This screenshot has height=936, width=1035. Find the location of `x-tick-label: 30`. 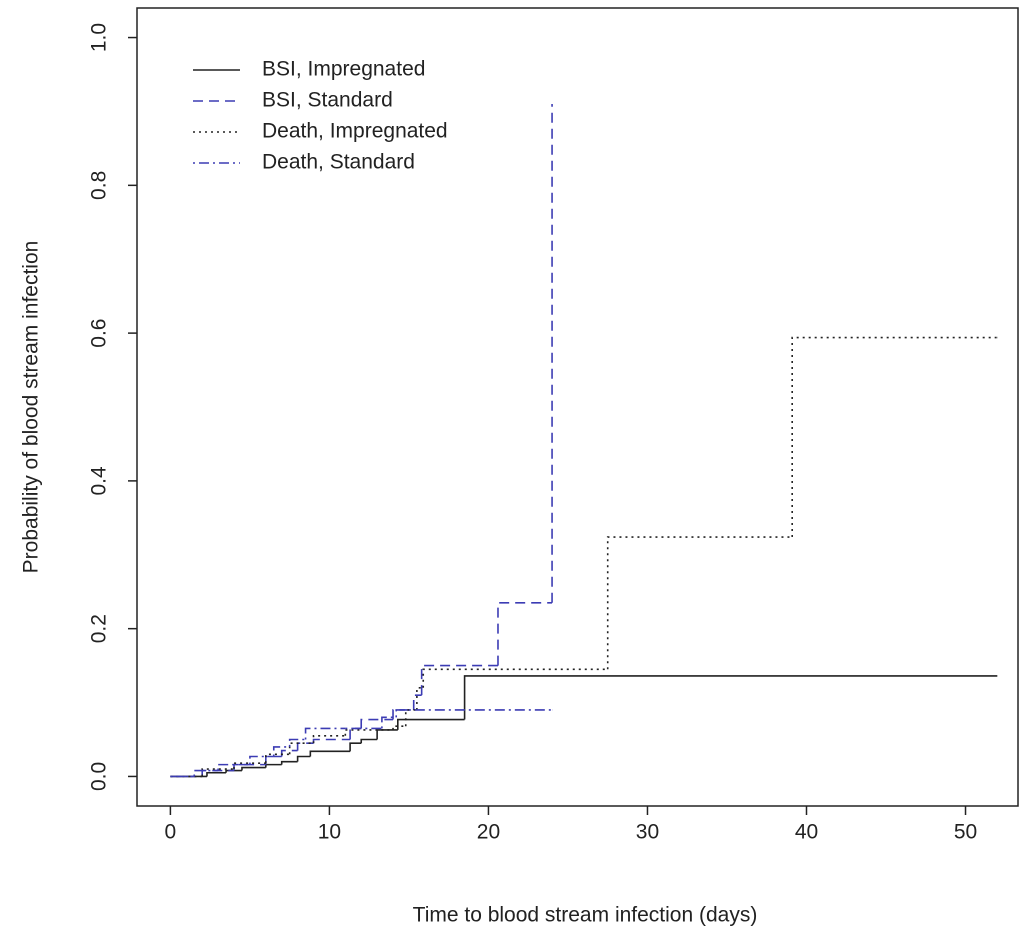

x-tick-label: 30 is located at coordinates (647, 832).